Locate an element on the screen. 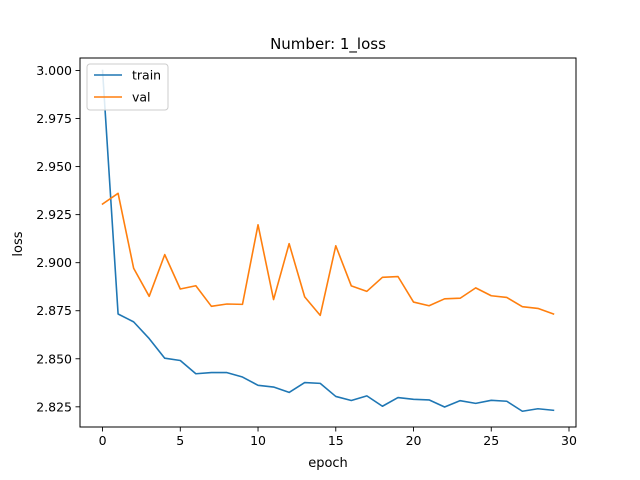 The image size is (640, 480). y-tick-label: 2.900 is located at coordinates (54, 262).